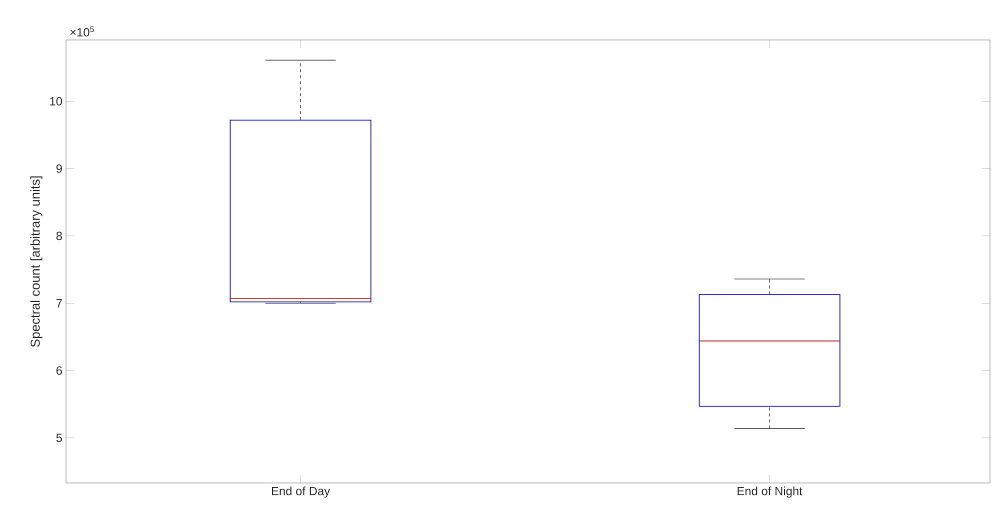 The image size is (992, 510). What do you see at coordinates (59, 370) in the screenshot?
I see `y-tick-label: 6` at bounding box center [59, 370].